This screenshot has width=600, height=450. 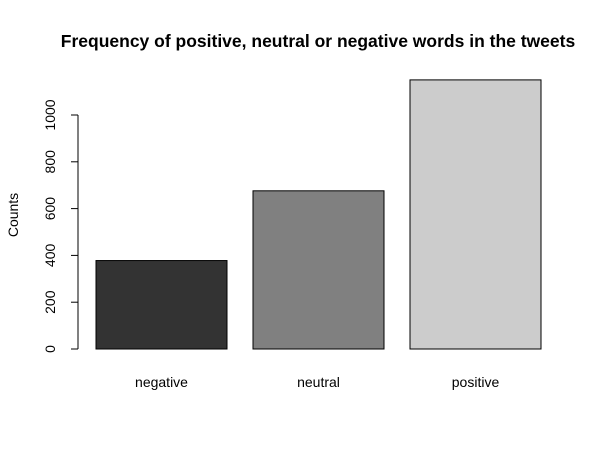 What do you see at coordinates (318, 270) in the screenshot?
I see `bar-neutral` at bounding box center [318, 270].